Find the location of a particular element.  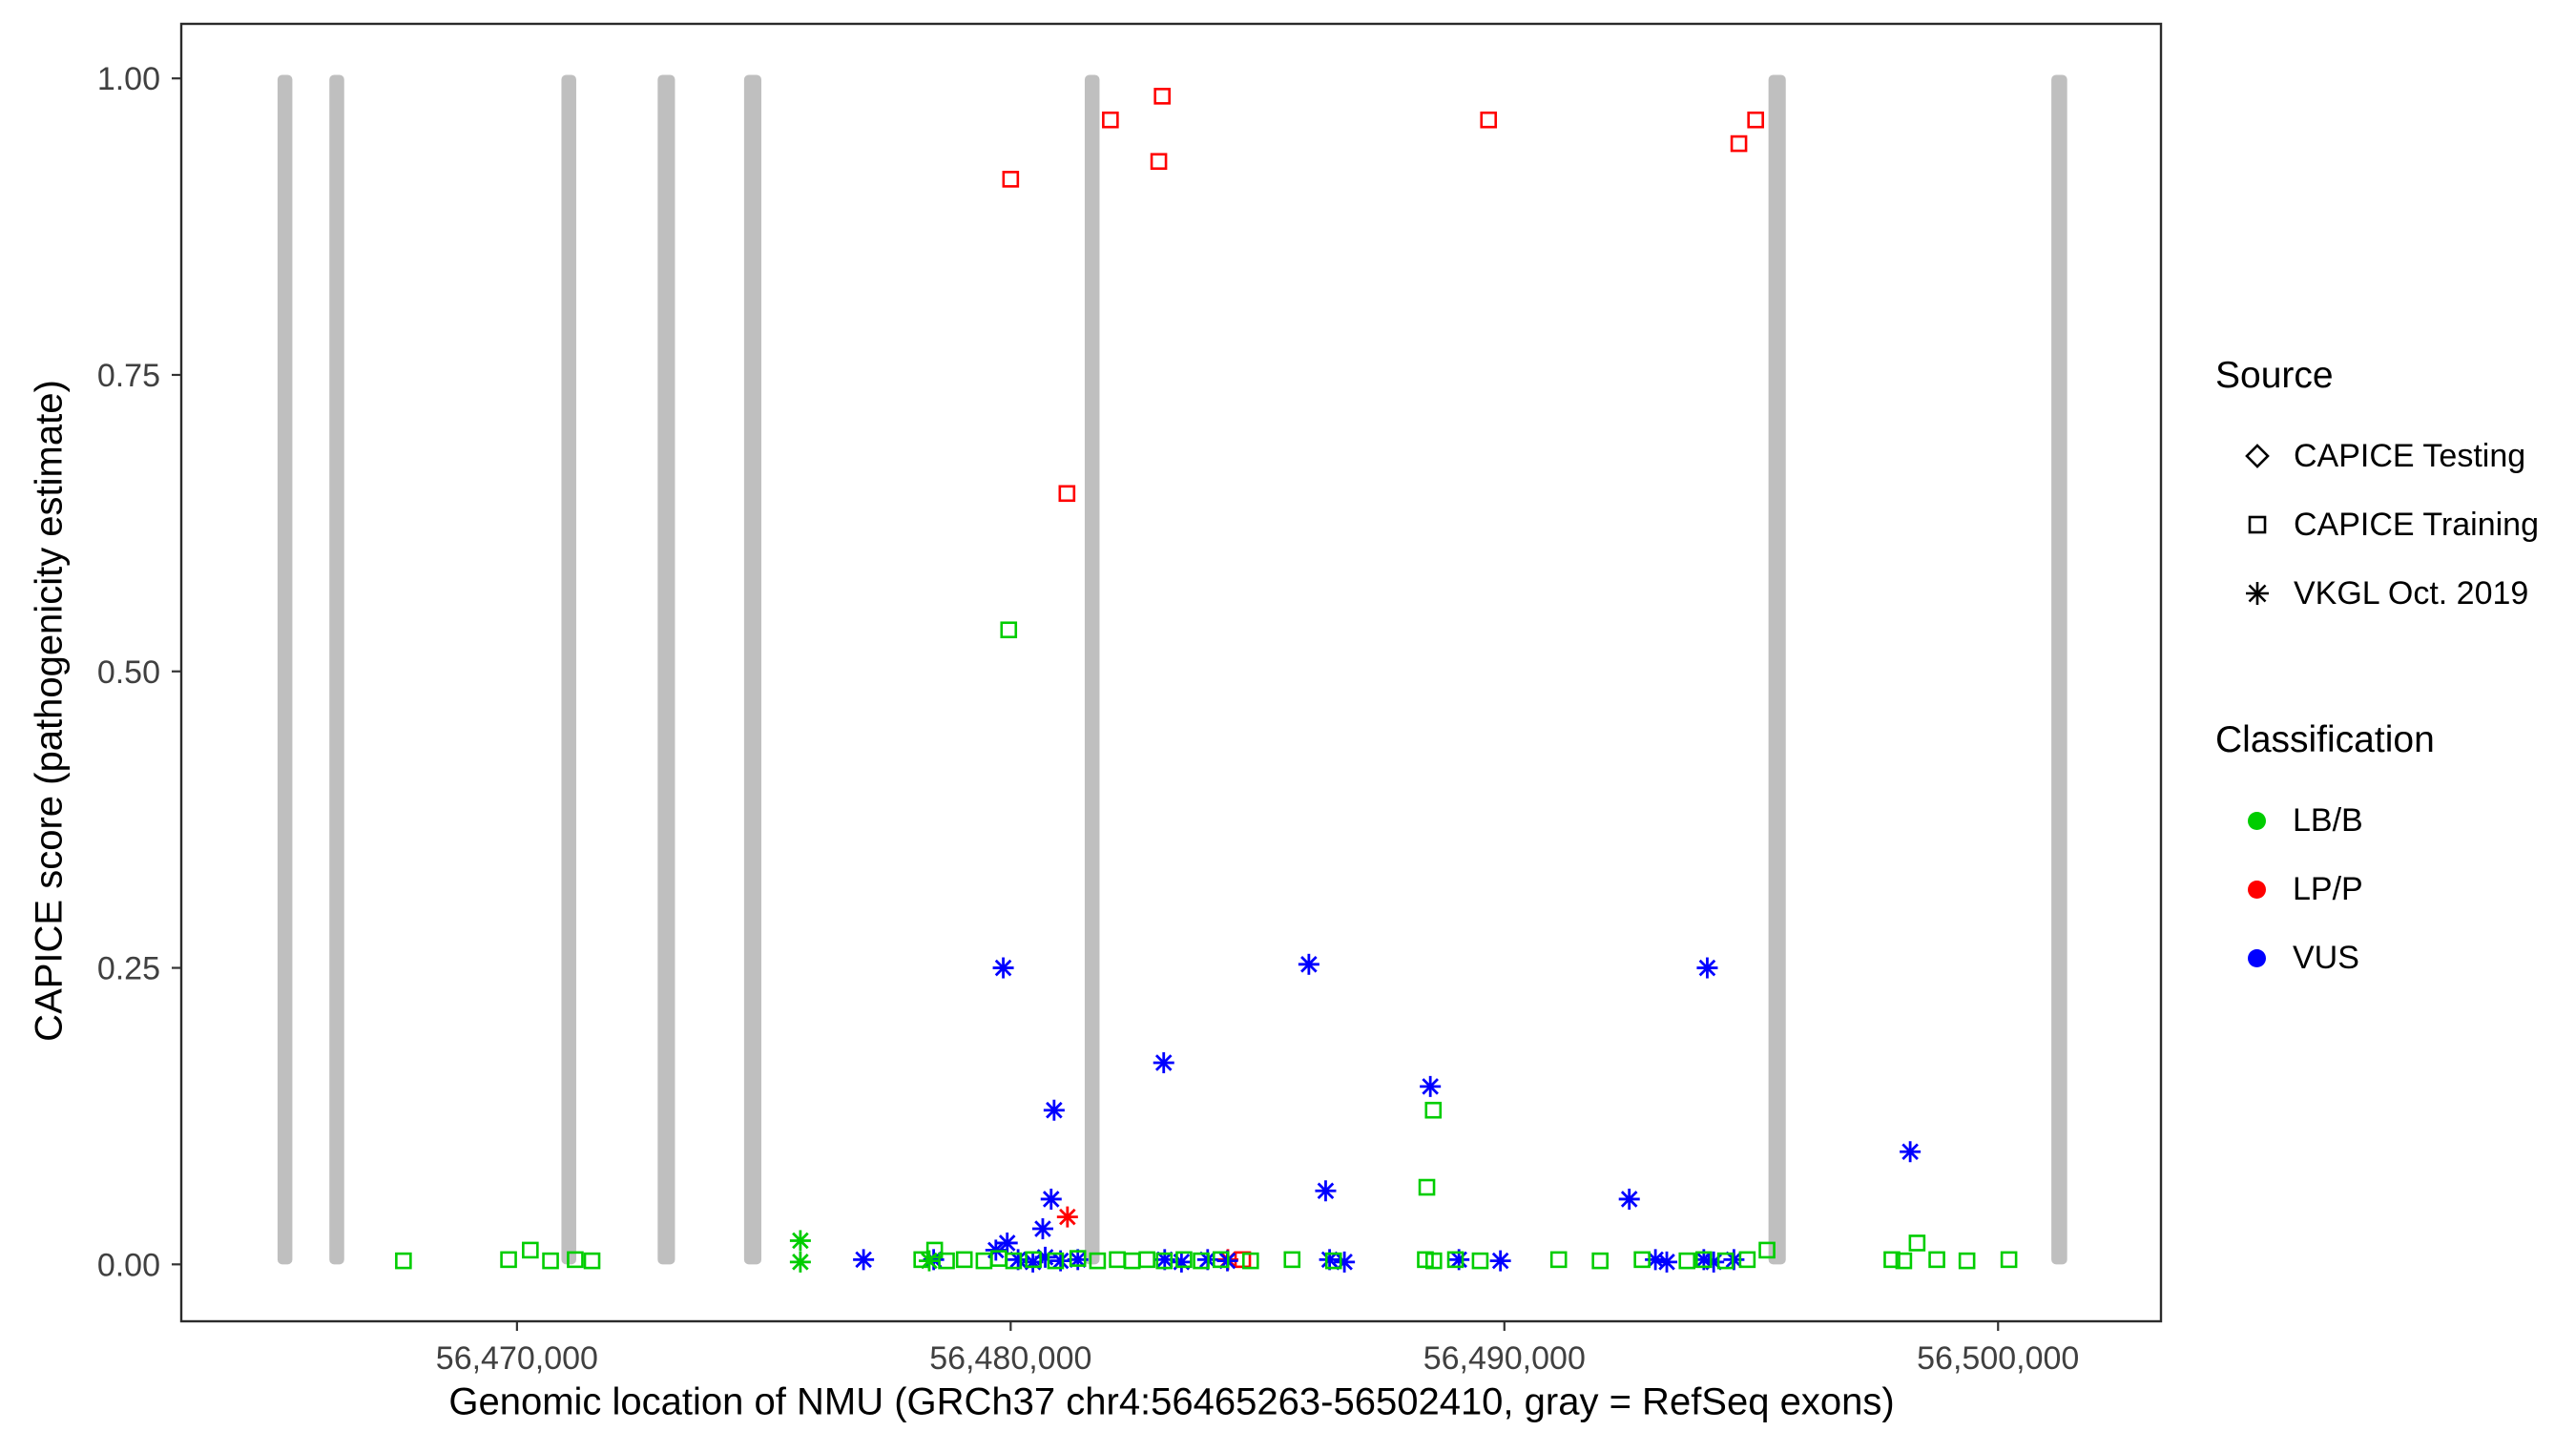

x-tick-label: 56,470,000 is located at coordinates (517, 1358).